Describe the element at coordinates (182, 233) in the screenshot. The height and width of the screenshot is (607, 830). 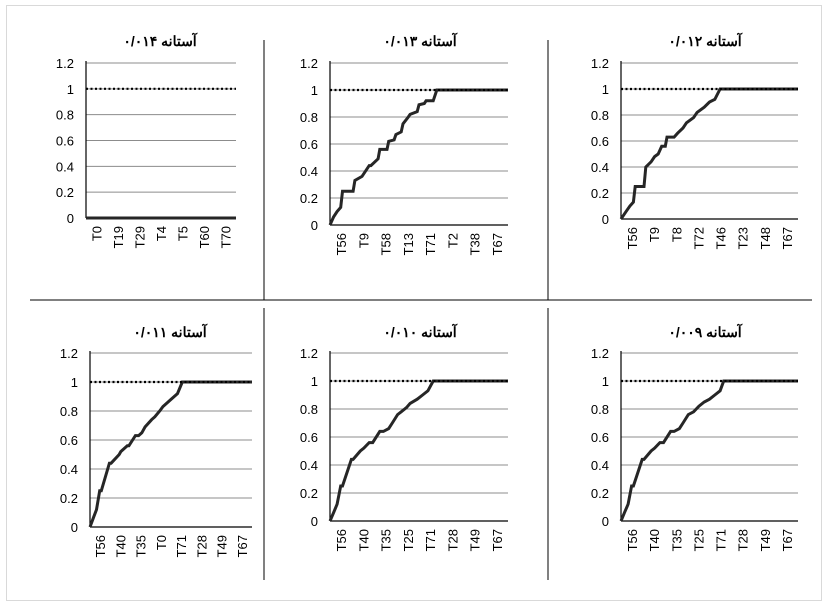
I see `x-tick-label: T5` at that location.